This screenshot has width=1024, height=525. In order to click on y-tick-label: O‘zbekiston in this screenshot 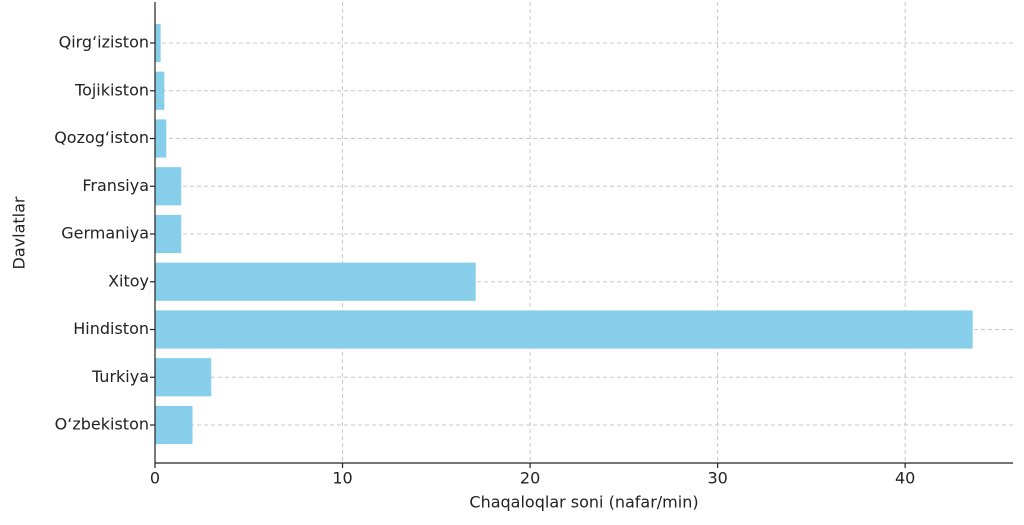, I will do `click(102, 424)`.